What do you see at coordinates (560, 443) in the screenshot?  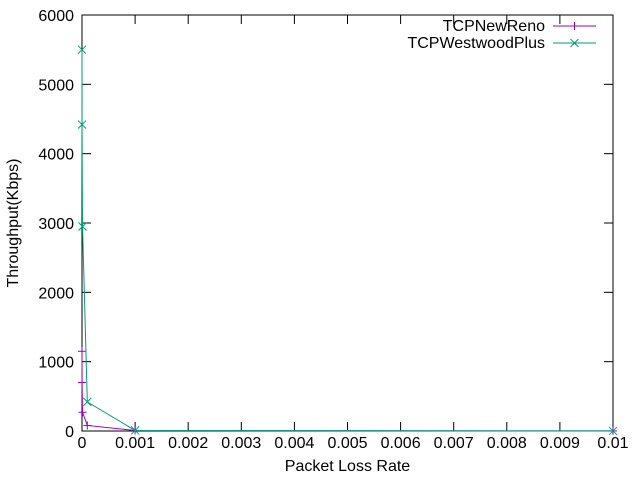 I see `x-tick-label: 0.009` at bounding box center [560, 443].